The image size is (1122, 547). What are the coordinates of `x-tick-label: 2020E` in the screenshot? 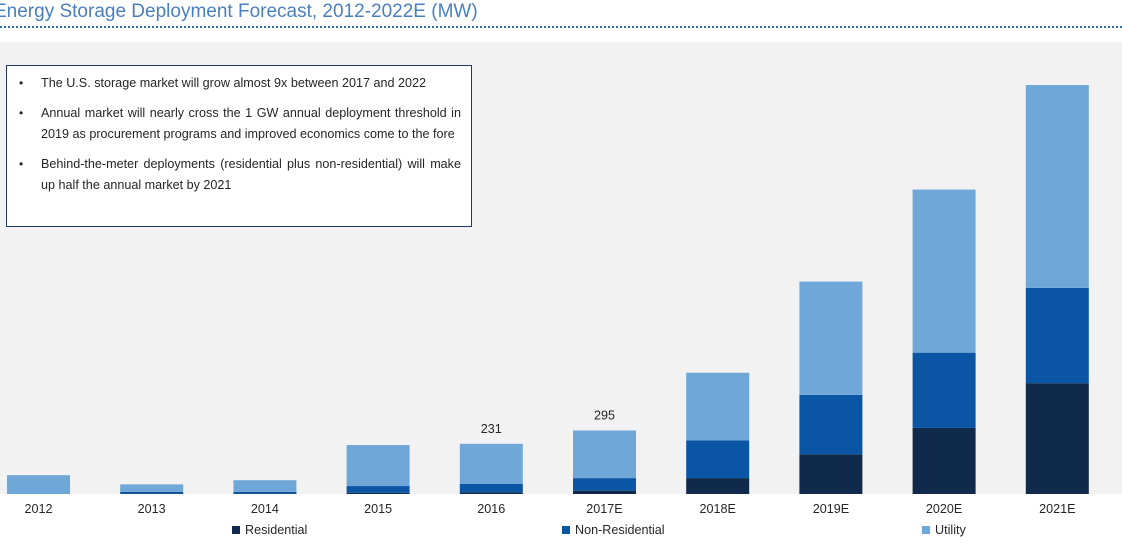 It's located at (944, 509).